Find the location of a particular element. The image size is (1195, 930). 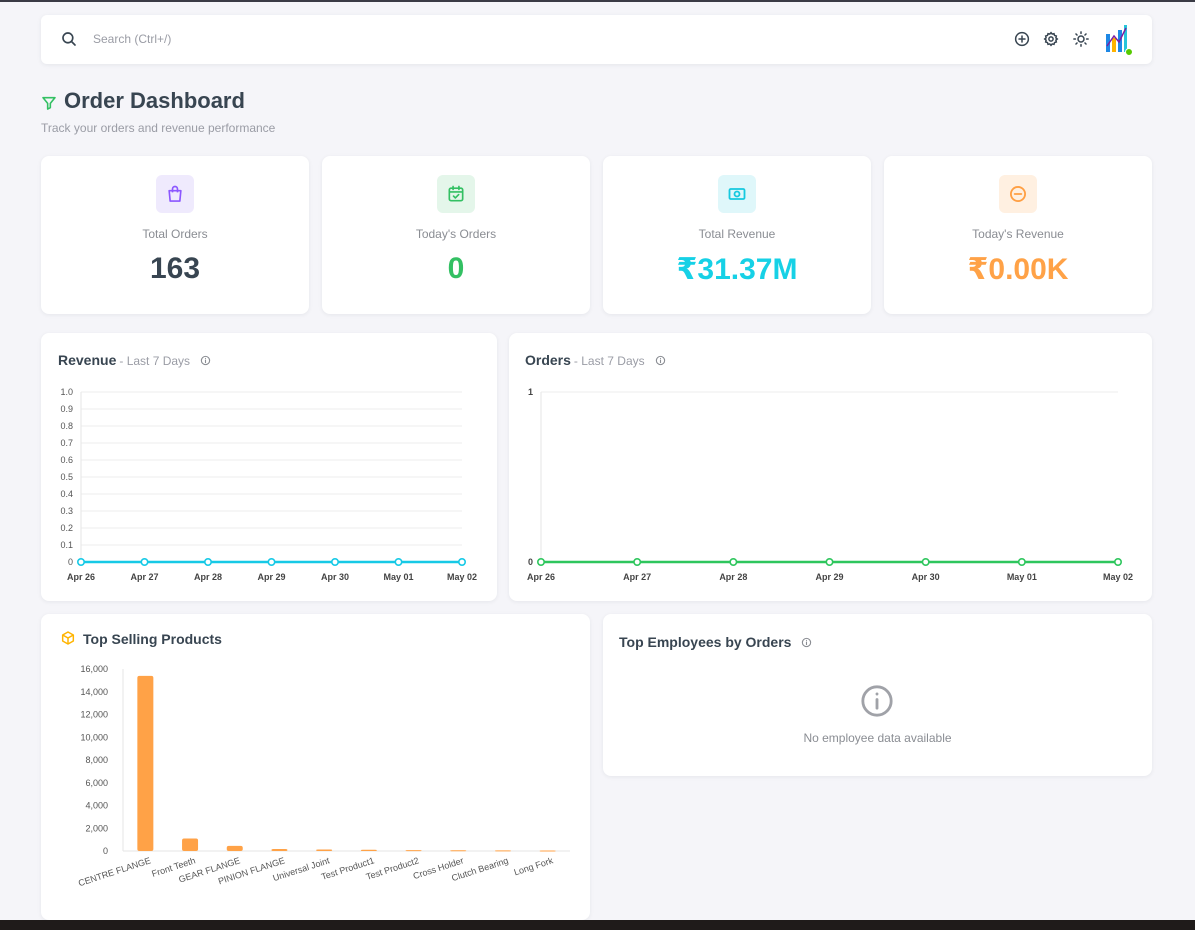

stat-label: Today's Revenue is located at coordinates (1018, 234).